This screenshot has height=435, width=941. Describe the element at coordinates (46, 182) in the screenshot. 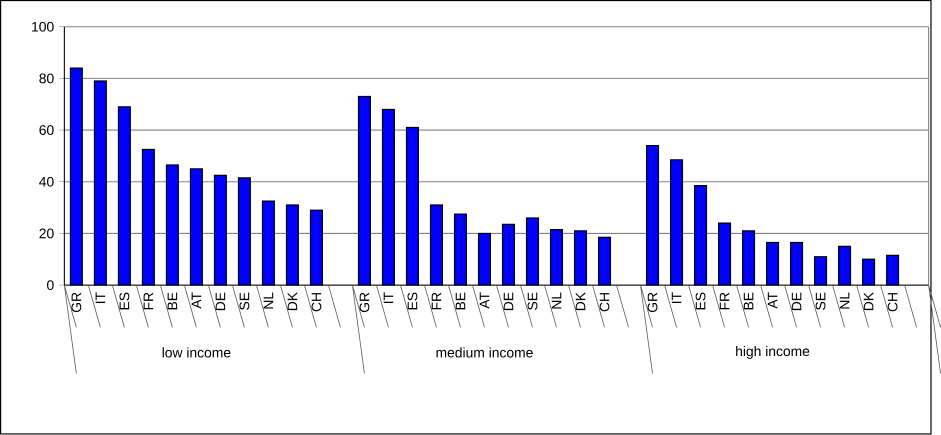

I see `y-tick-label: 40` at that location.